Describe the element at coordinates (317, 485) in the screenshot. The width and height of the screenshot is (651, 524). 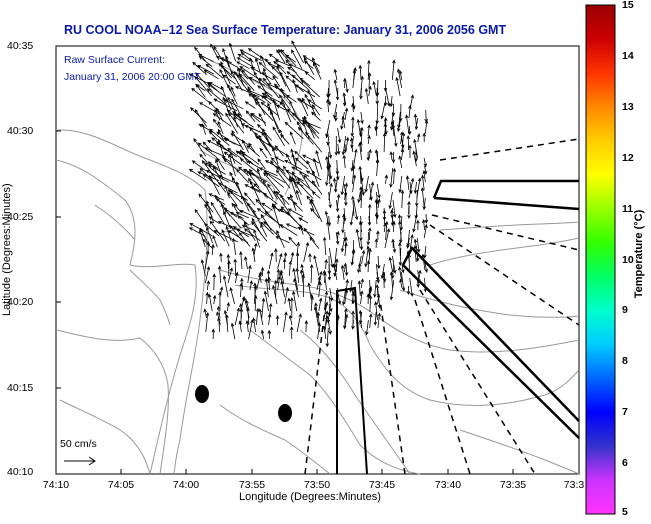
I see `x-tick-label: 73:50` at that location.